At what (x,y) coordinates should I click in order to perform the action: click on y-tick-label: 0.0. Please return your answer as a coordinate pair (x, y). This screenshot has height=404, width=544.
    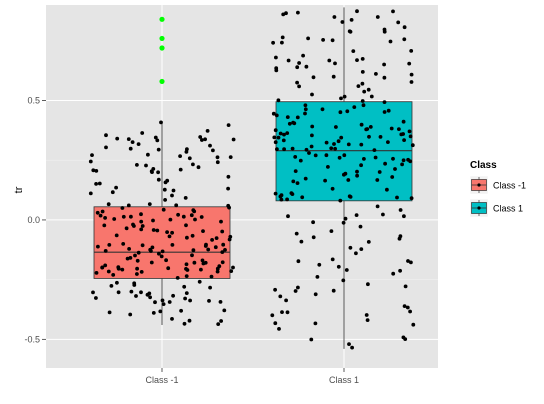
    Looking at the image, I should click on (33, 220).